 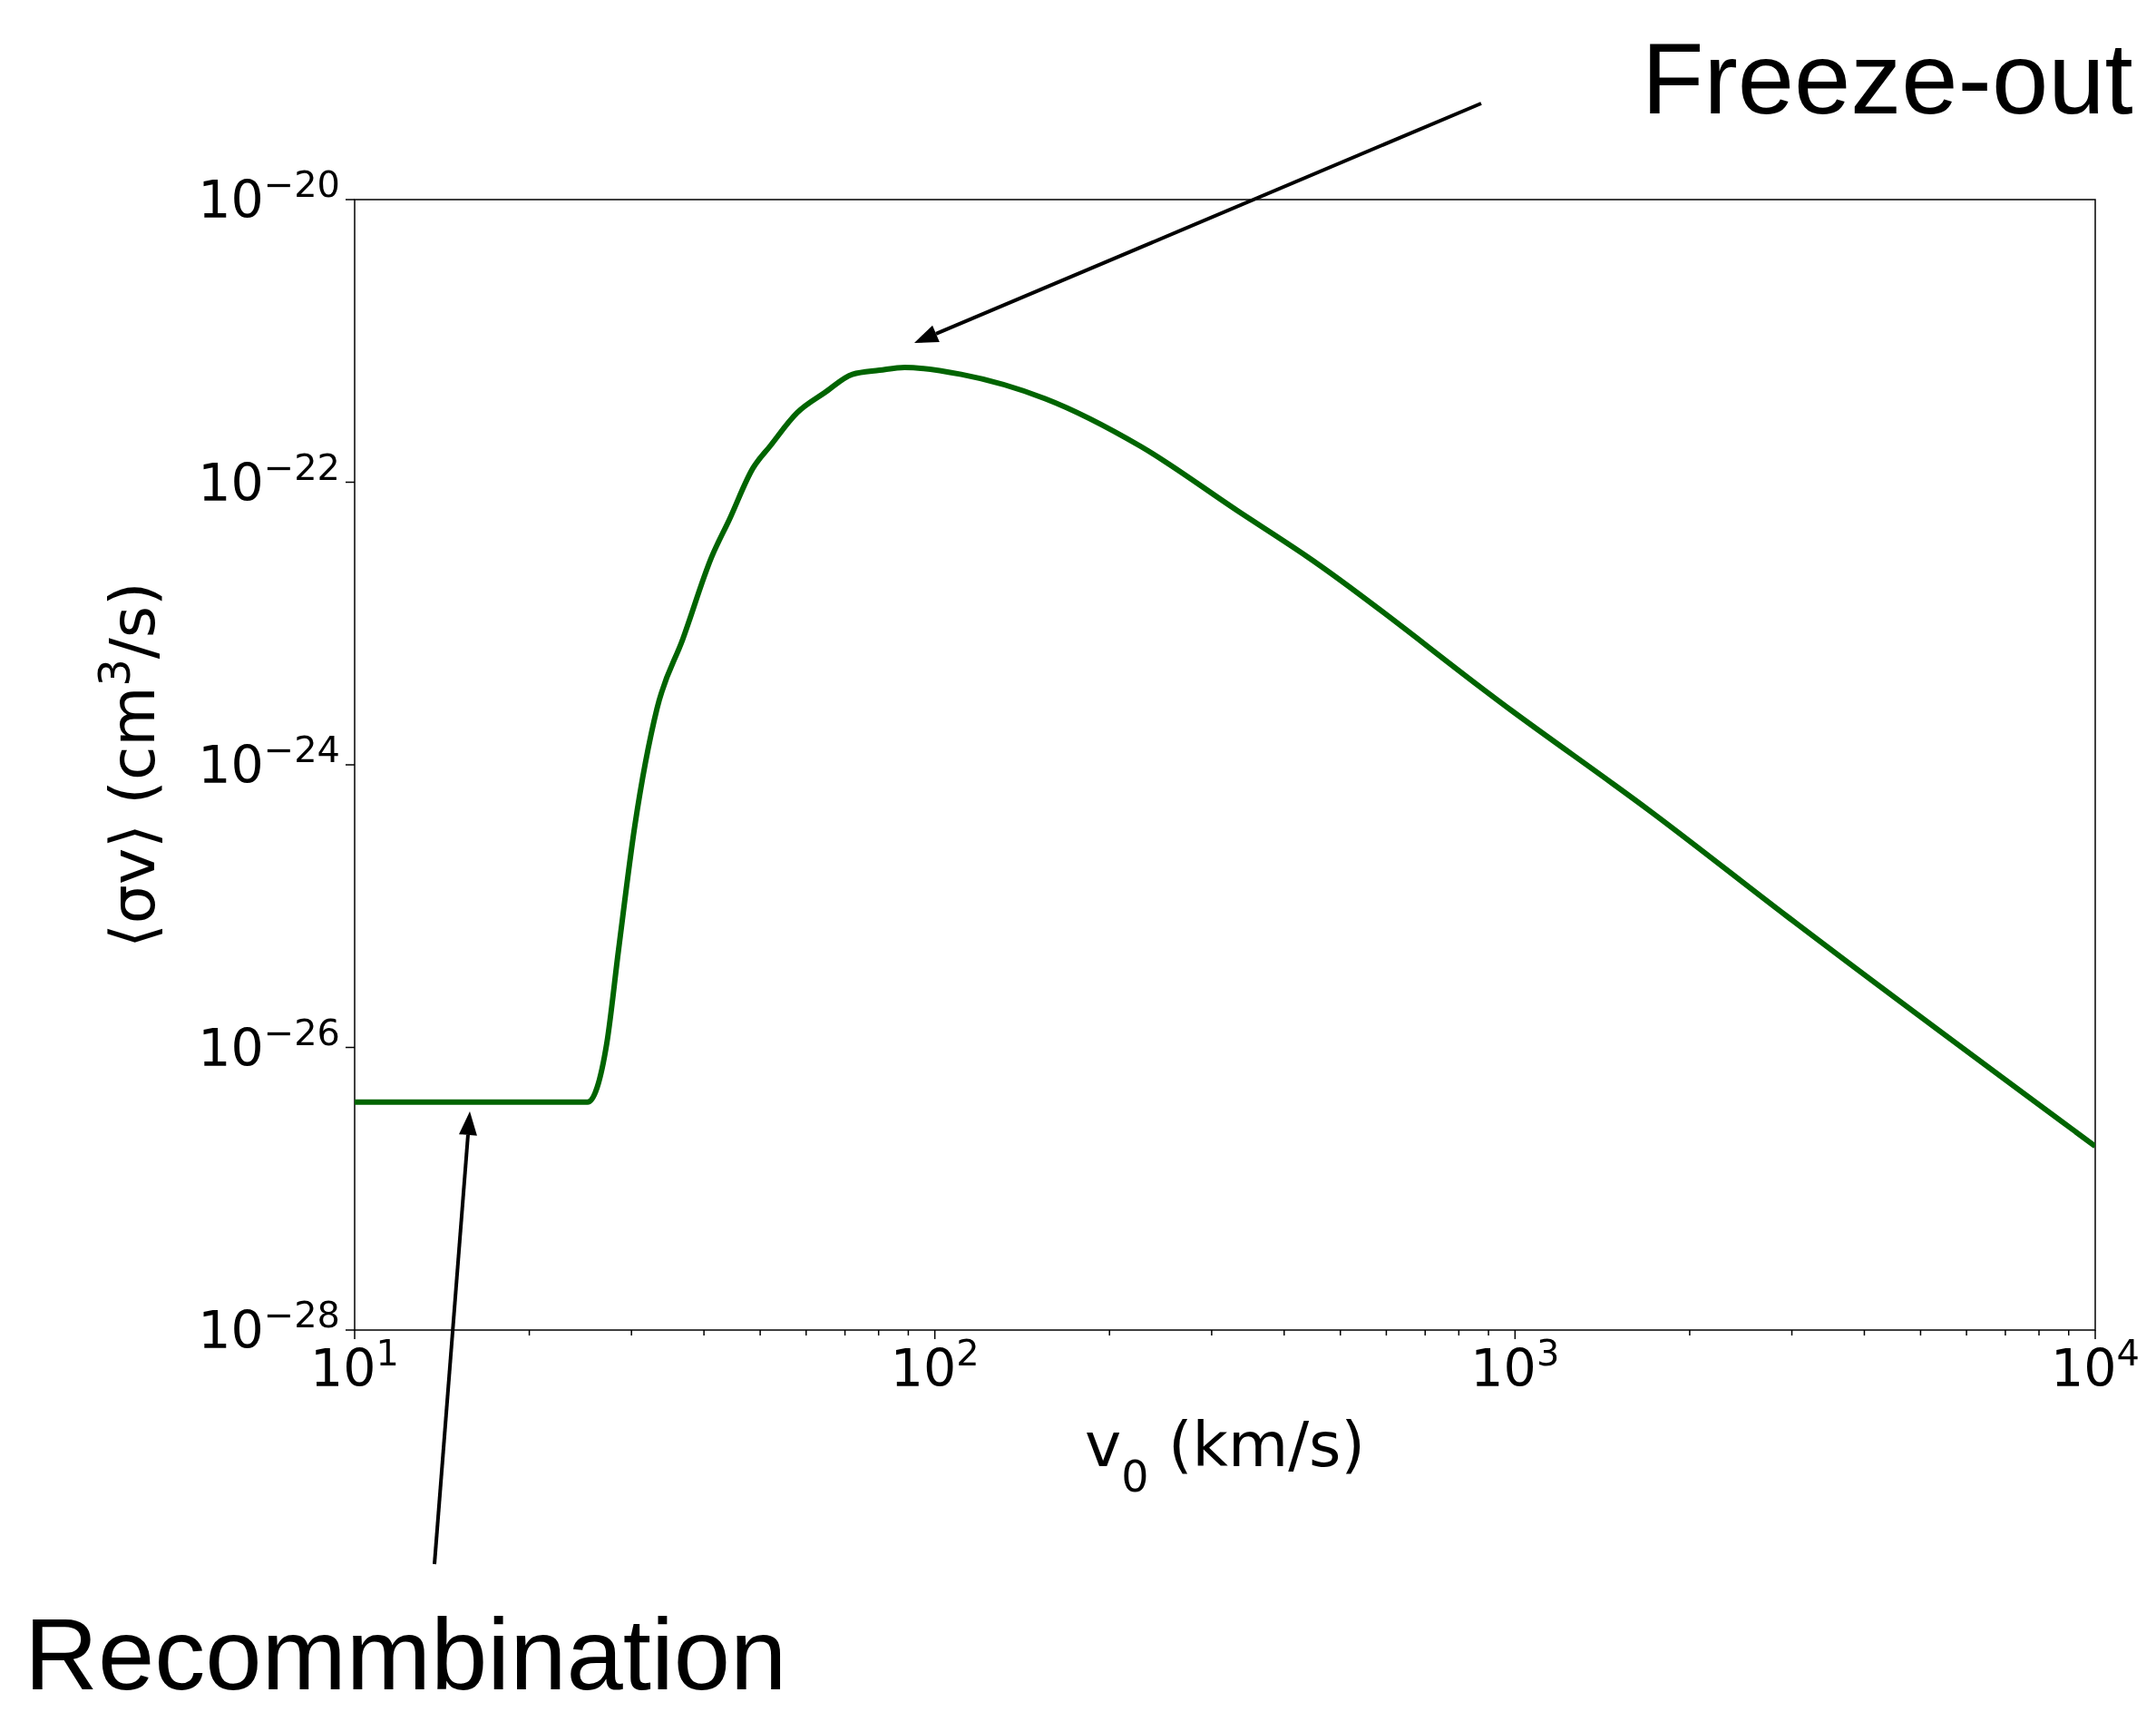 What do you see at coordinates (2095, 1365) in the screenshot?
I see `x-tick-label: 10$^{4}$` at bounding box center [2095, 1365].